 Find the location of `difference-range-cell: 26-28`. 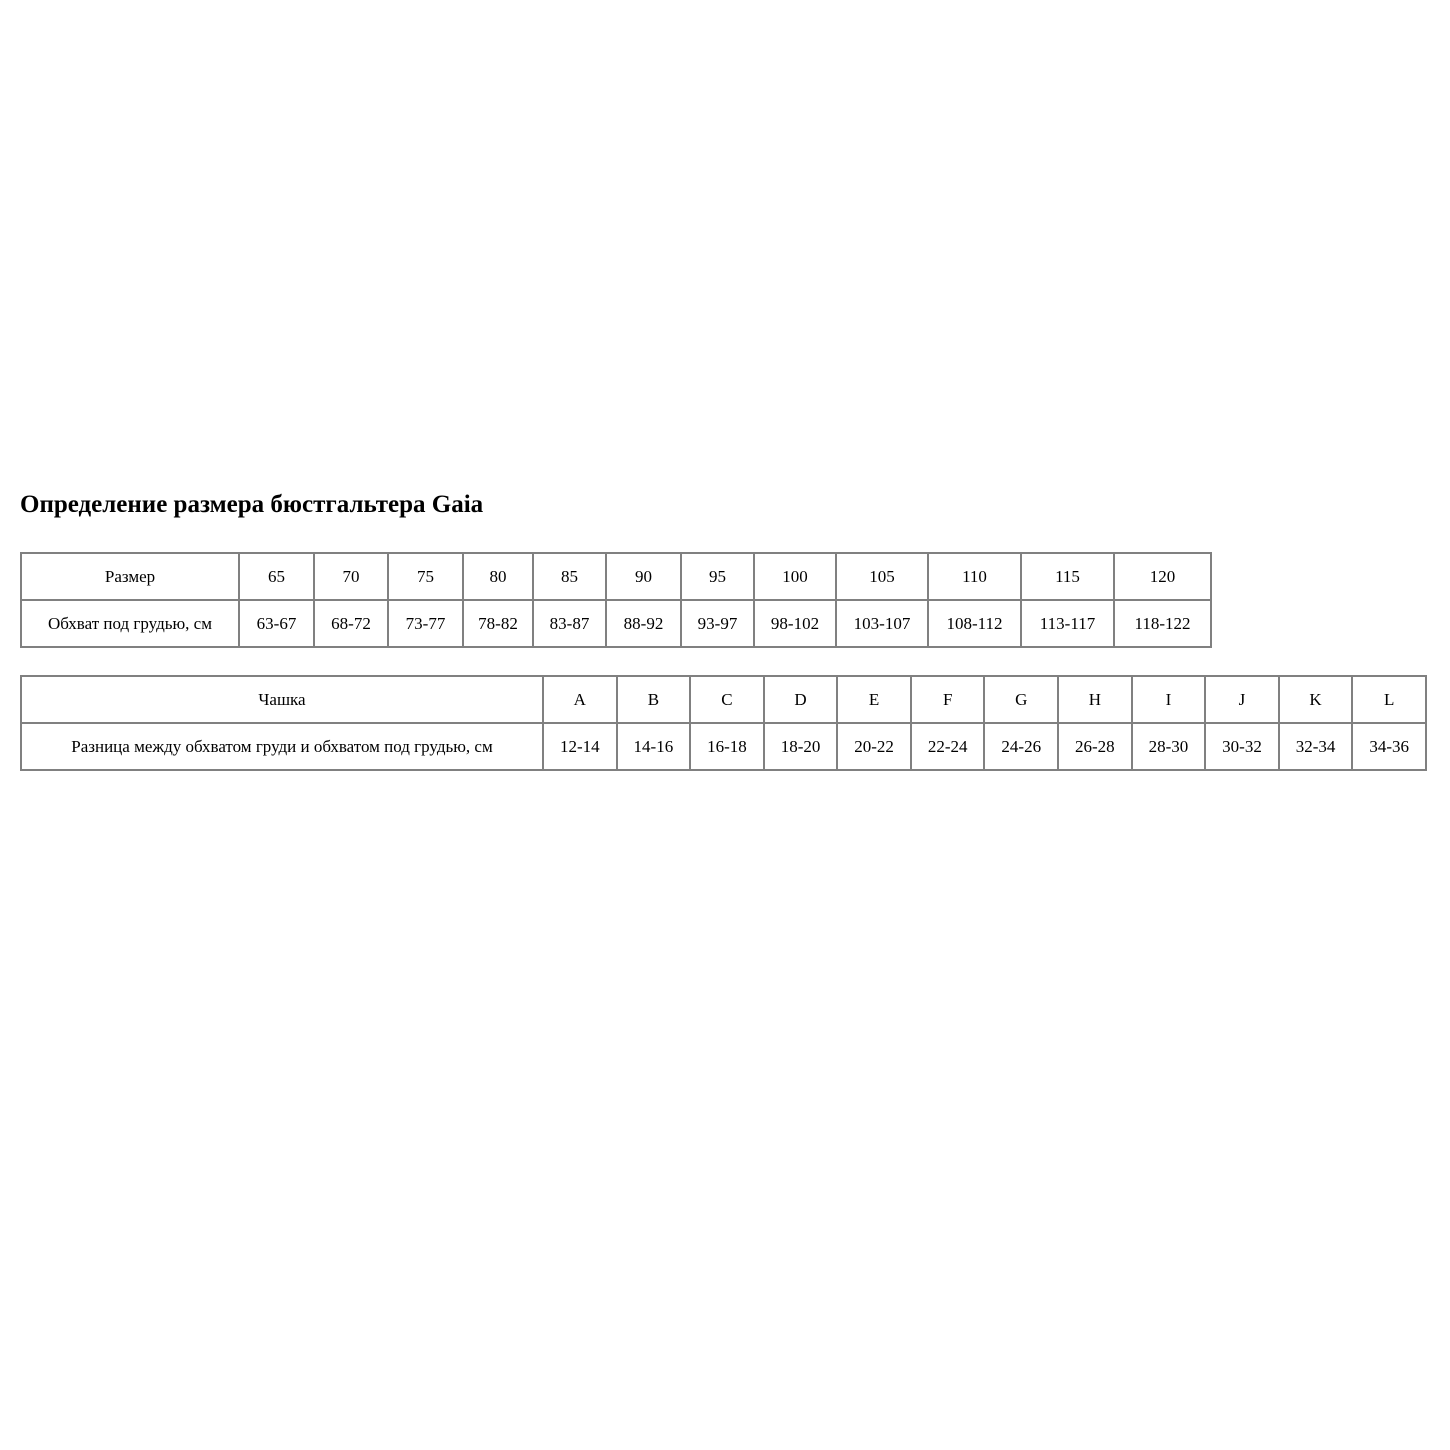

difference-range-cell: 26-28 is located at coordinates (1095, 746).